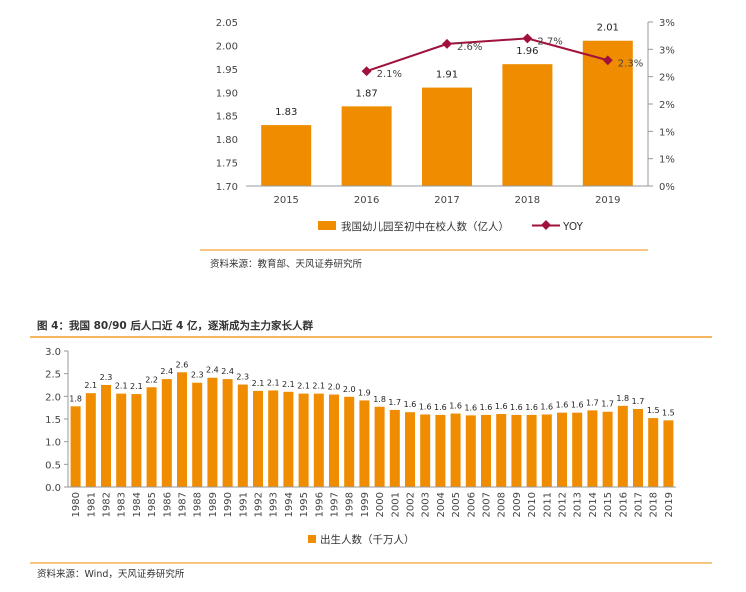 The height and width of the screenshot is (592, 746). I want to click on births-x-tick-label: 1995, so click(304, 504).